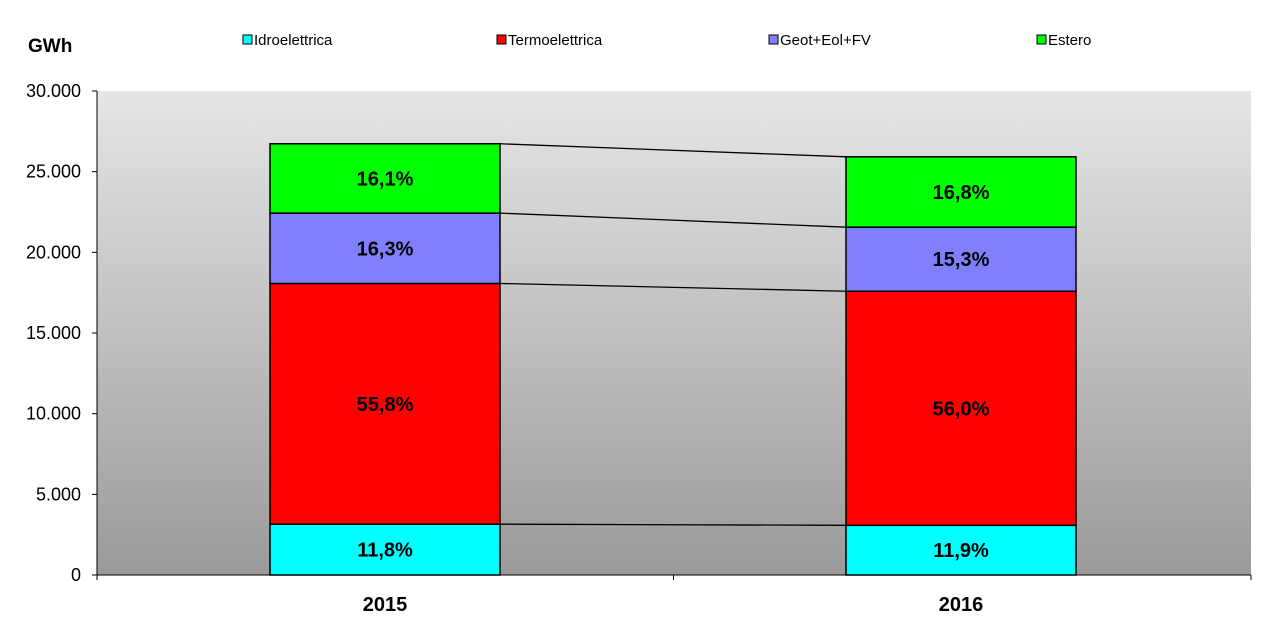  I want to click on data-label: 56,0%, so click(961, 409).